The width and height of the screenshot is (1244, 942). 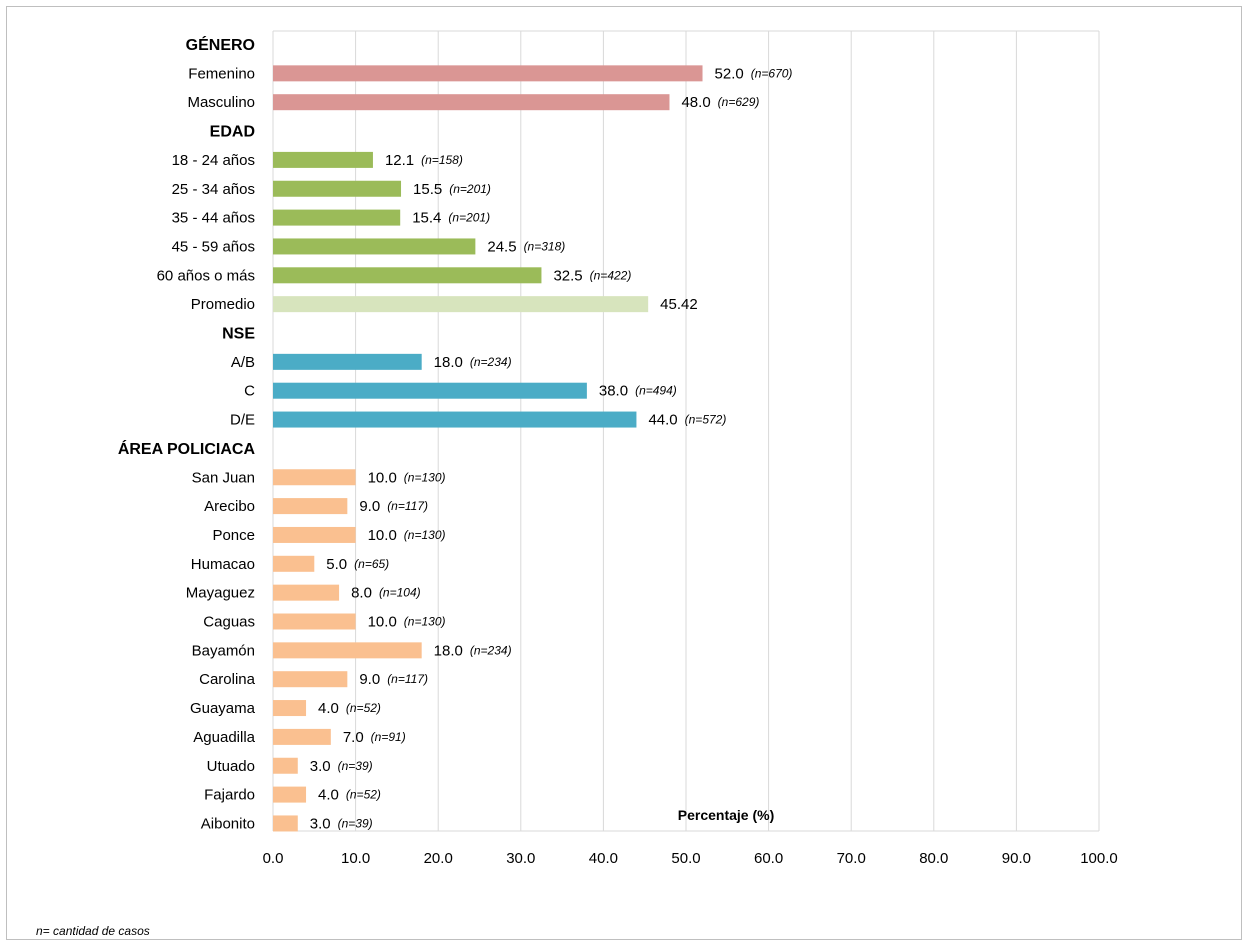 What do you see at coordinates (187, 448) in the screenshot?
I see `section-header: ÁREA POLICIACA` at bounding box center [187, 448].